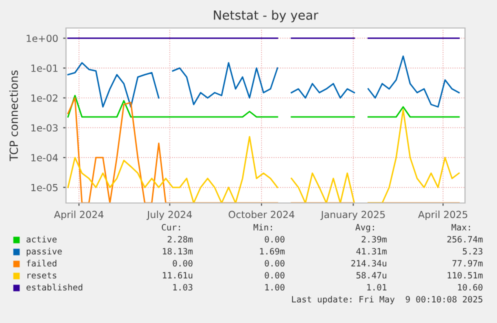 This screenshot has width=497, height=323. What do you see at coordinates (266, 16) in the screenshot?
I see `chart-title: Netstat - by year` at bounding box center [266, 16].